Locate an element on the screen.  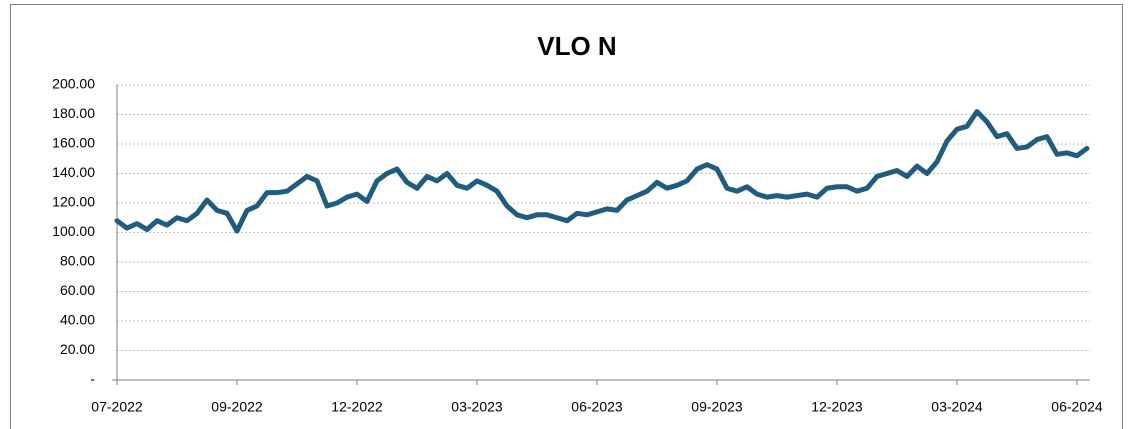
y-tick-label: 40.00 is located at coordinates (77, 320).